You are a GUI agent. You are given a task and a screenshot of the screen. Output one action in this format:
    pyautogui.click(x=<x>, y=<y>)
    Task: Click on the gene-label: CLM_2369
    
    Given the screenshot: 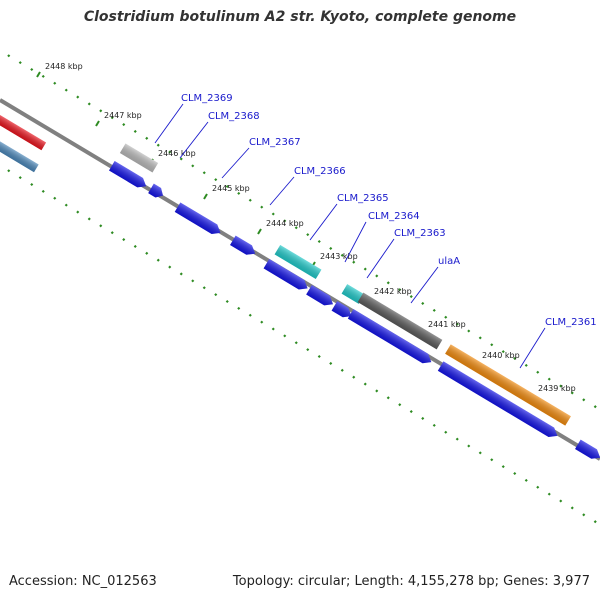 What is the action you would take?
    pyautogui.click(x=207, y=98)
    